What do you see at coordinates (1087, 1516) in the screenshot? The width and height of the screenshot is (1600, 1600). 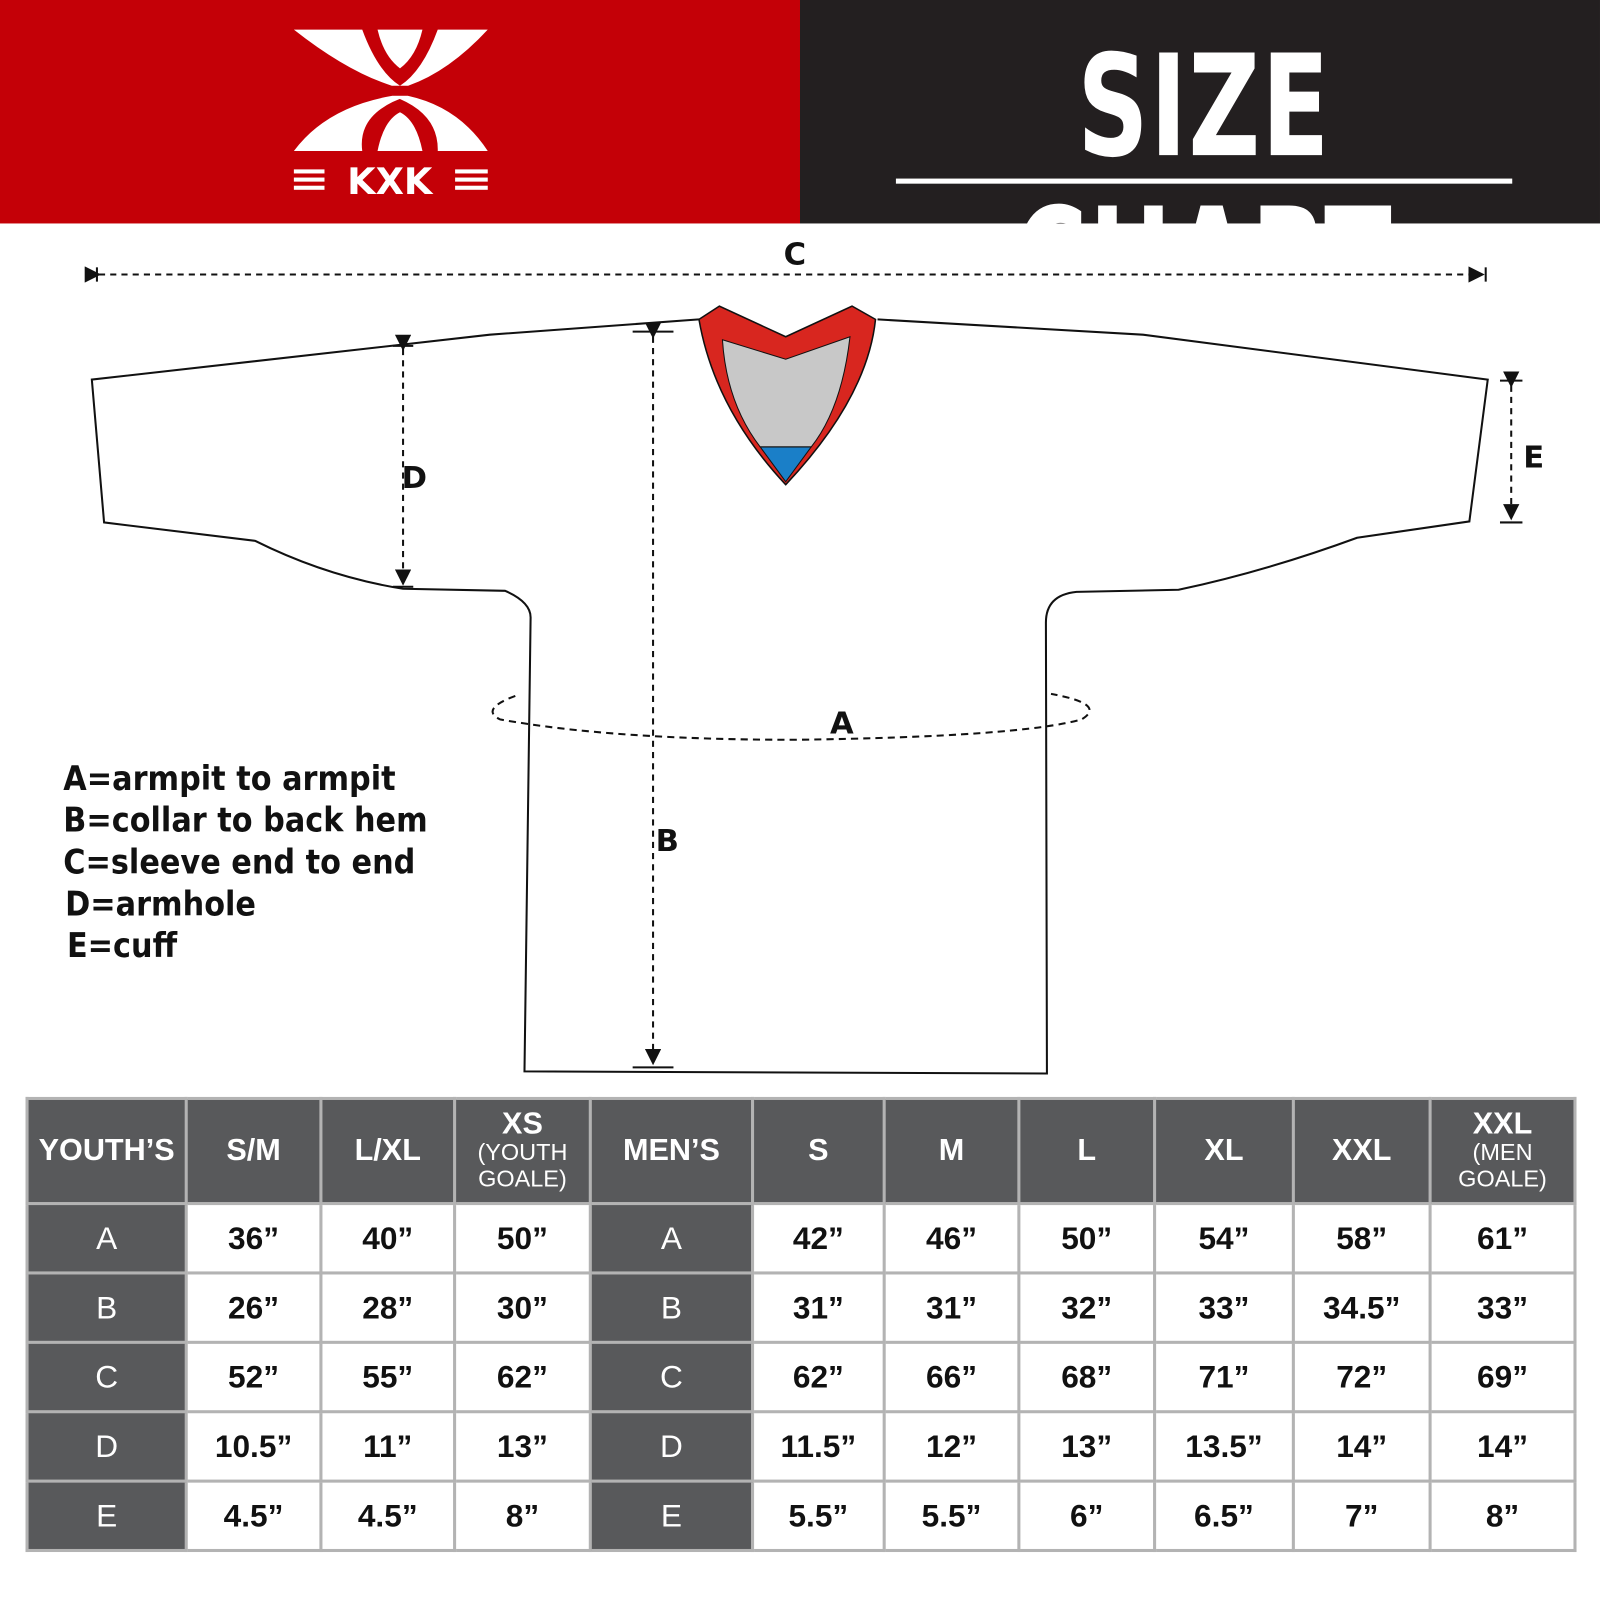 I see `size-value: 6”` at bounding box center [1087, 1516].